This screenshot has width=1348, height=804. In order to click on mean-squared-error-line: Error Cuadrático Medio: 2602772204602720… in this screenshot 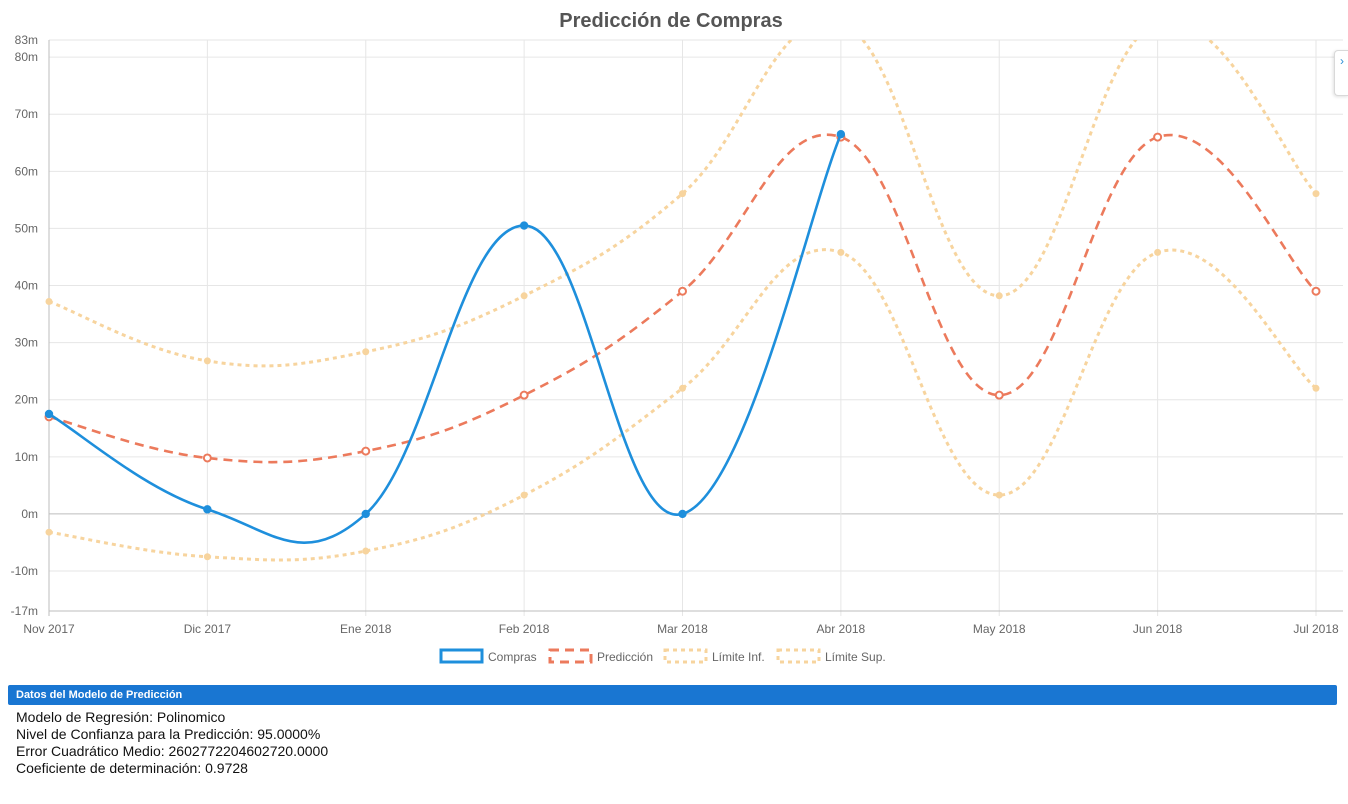, I will do `click(172, 751)`.